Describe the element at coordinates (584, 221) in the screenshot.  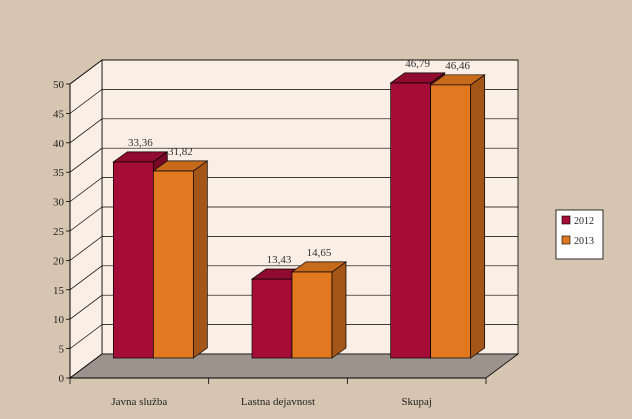
I see `legend-label: 2012` at that location.